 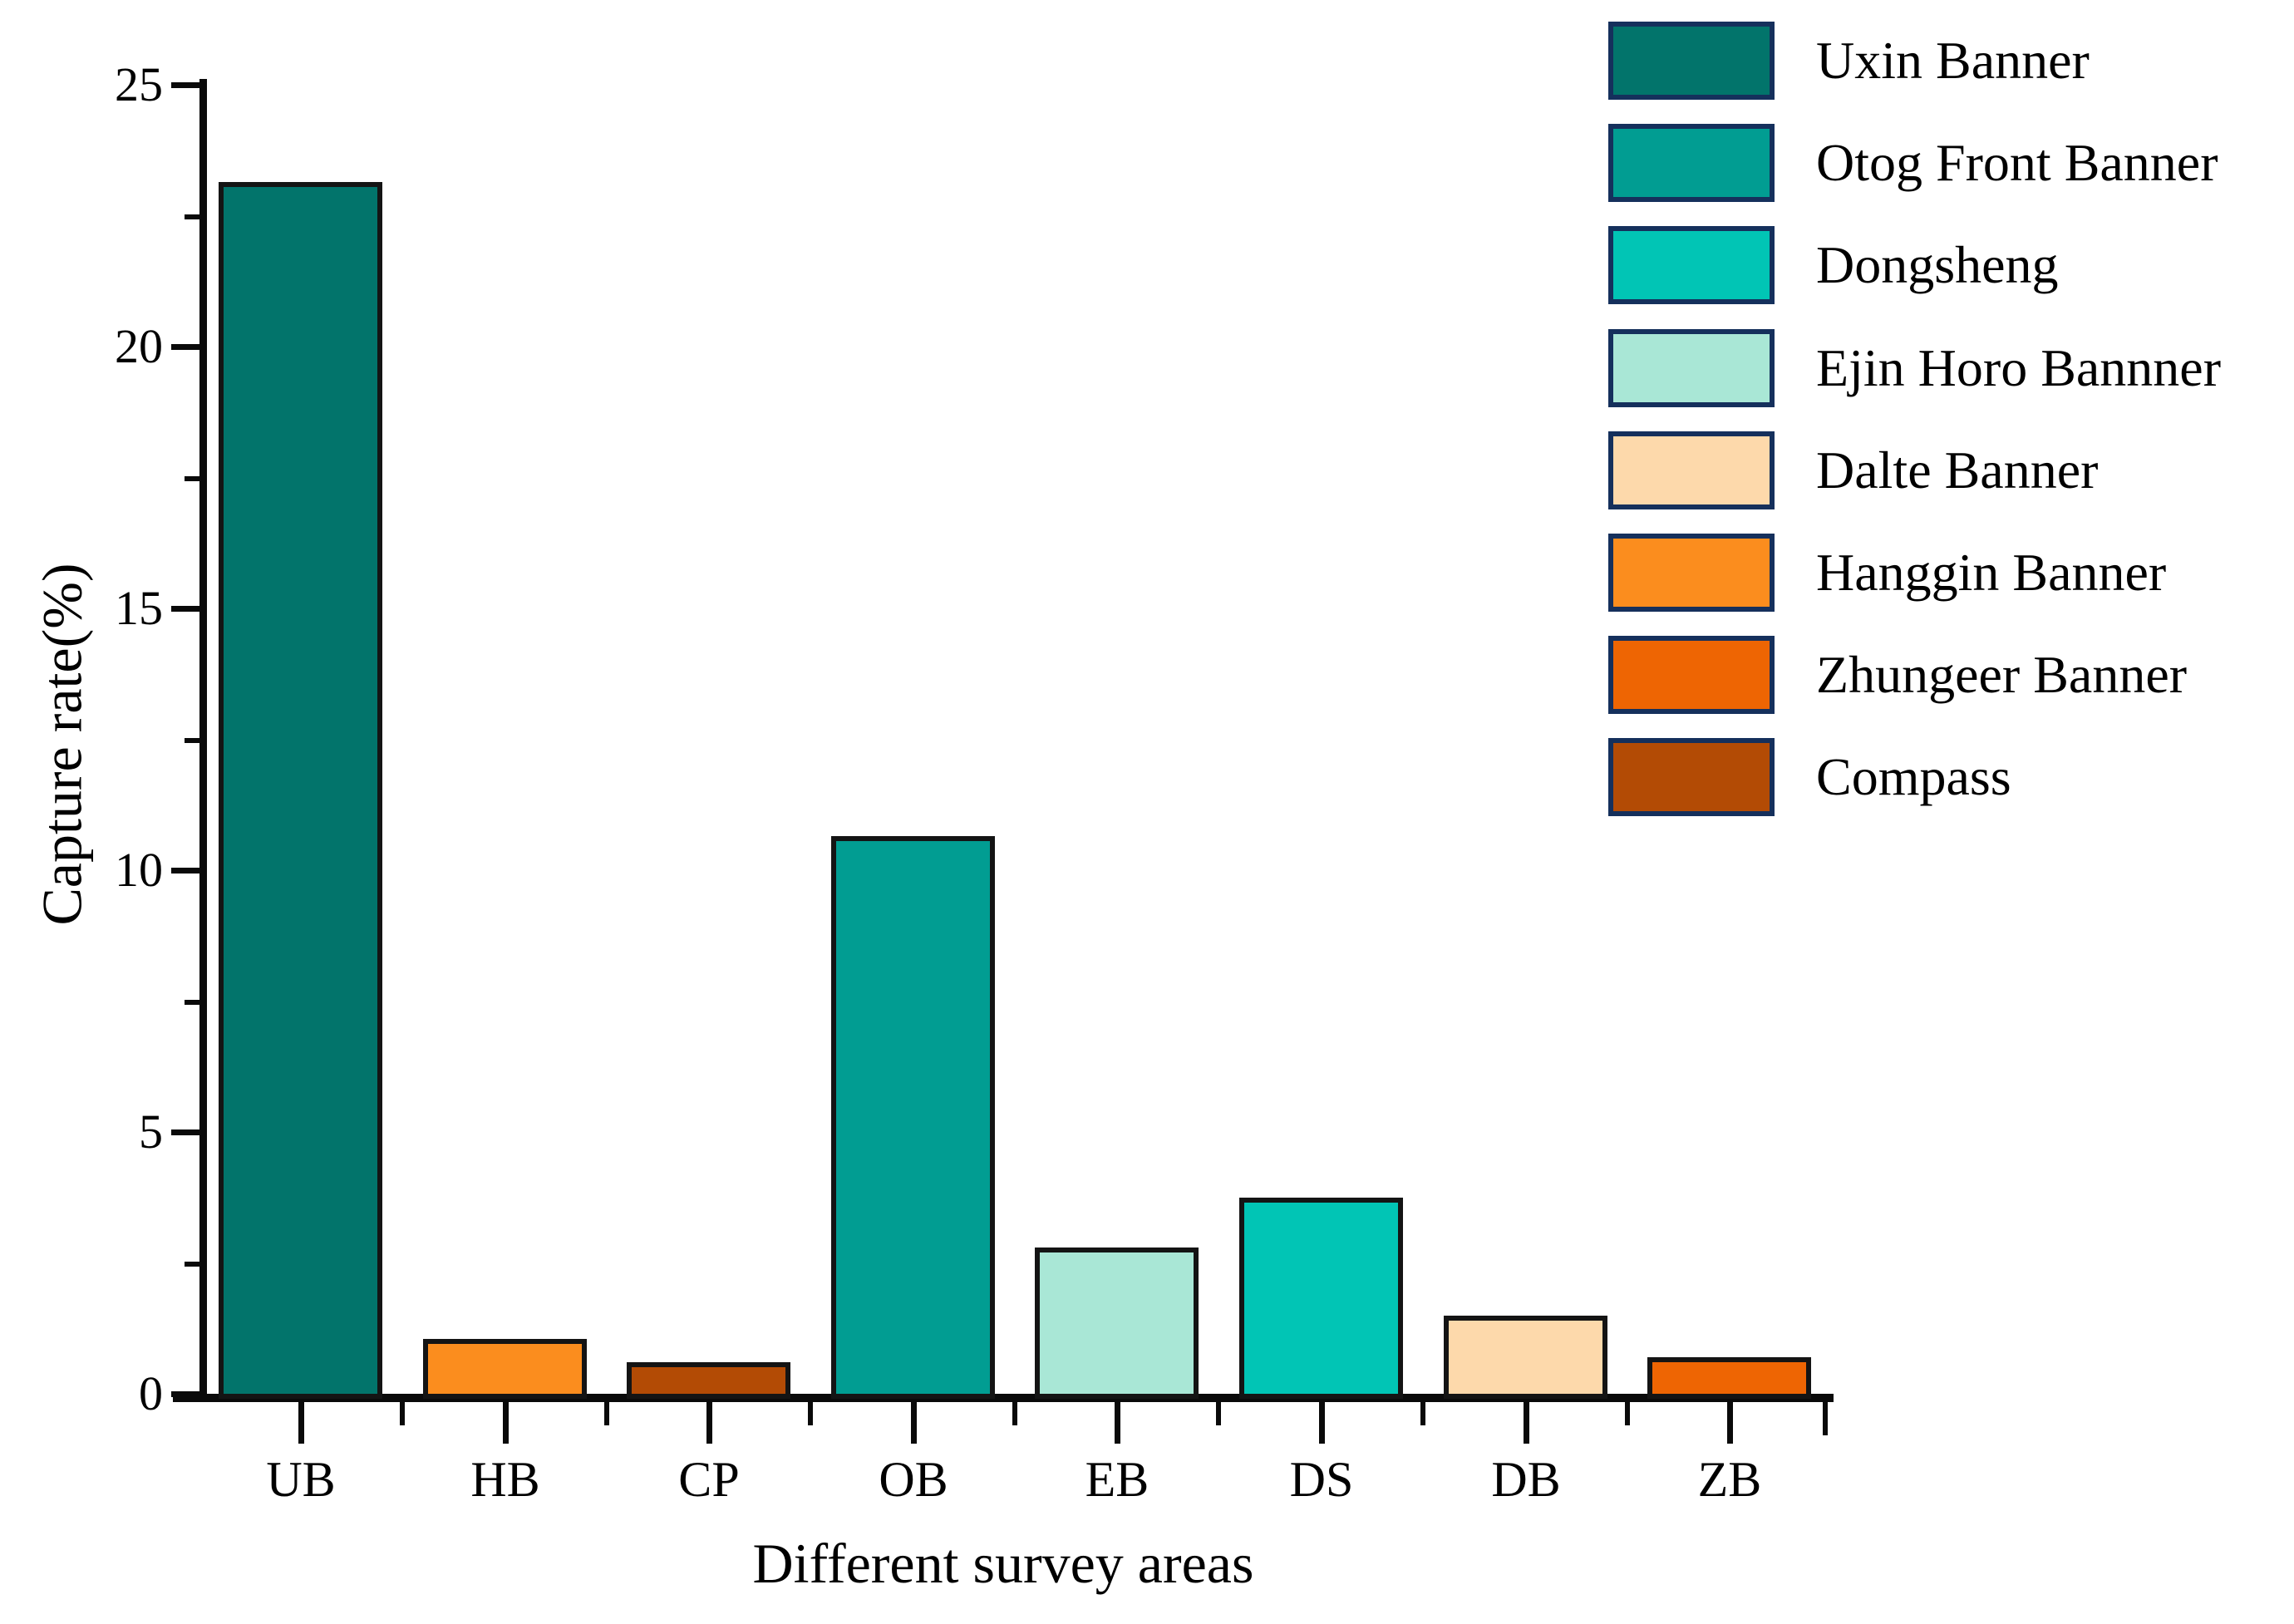 I want to click on bar-OB, so click(x=913, y=1117).